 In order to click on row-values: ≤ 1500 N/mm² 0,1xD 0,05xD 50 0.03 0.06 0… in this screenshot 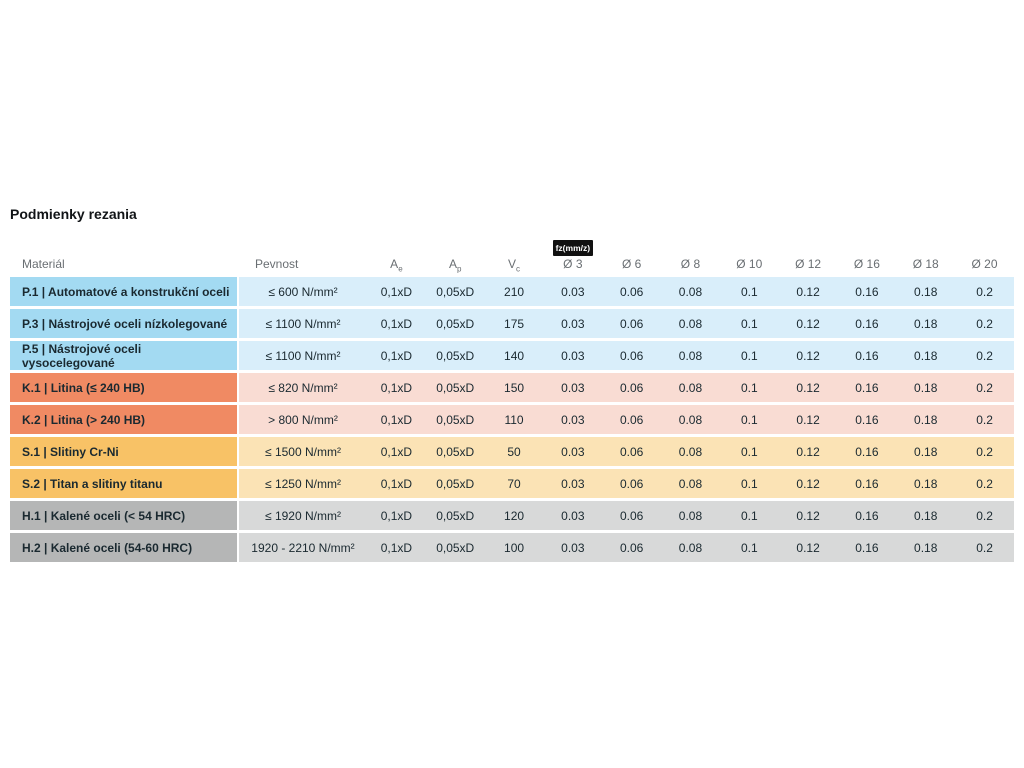, I will do `click(626, 451)`.